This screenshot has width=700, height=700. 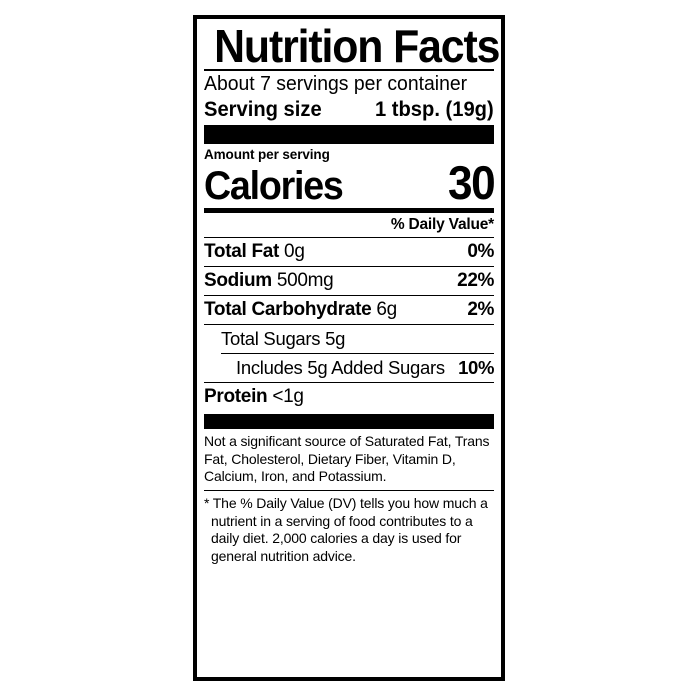 I want to click on table-row: Sodium 500mg 22%, so click(x=349, y=281).